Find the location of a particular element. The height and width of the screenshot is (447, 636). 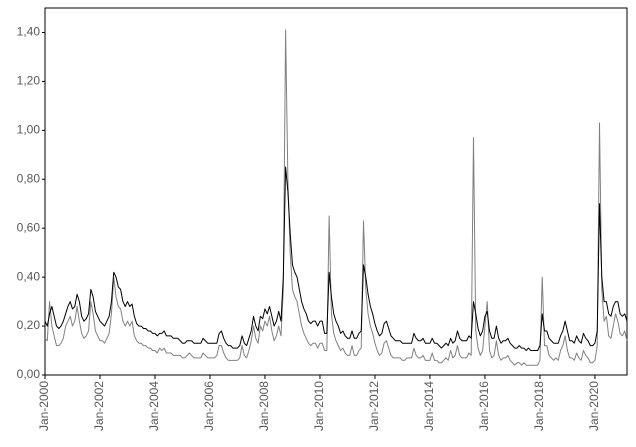

y-tick-label: 1,00 is located at coordinates (29, 130).